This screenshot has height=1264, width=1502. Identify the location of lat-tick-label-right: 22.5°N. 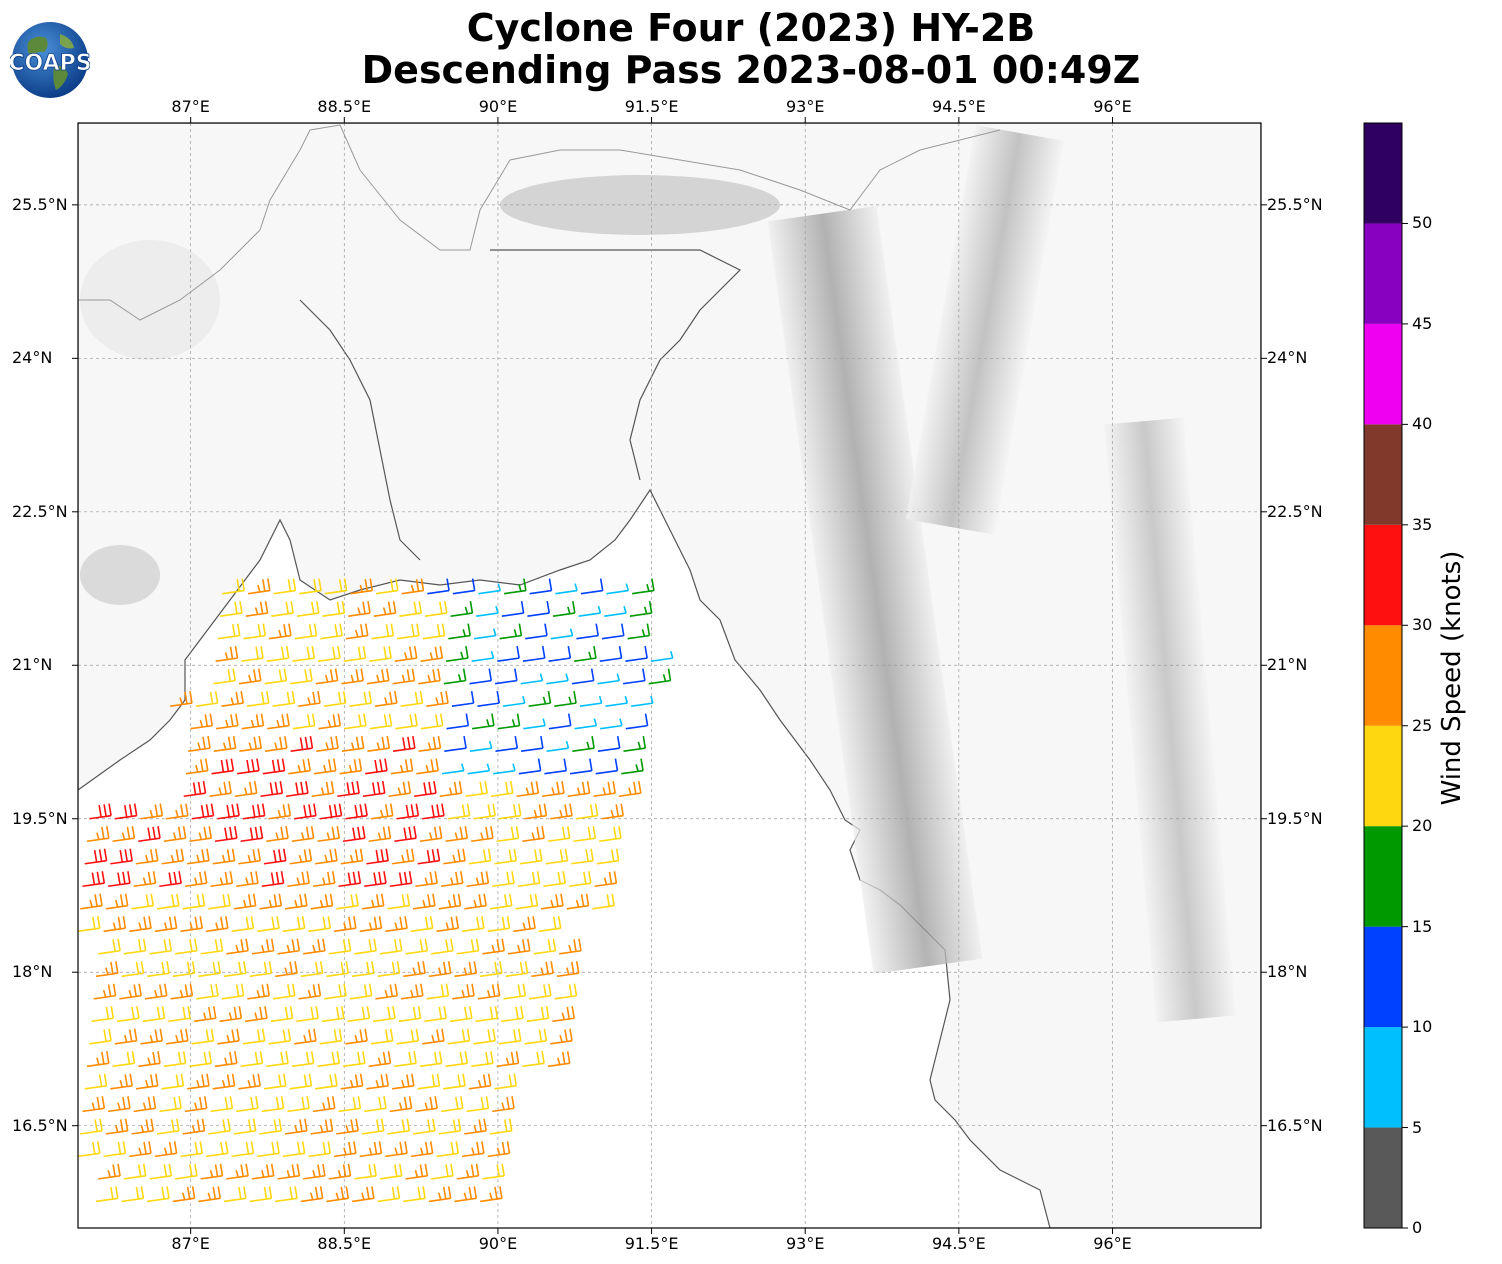
(1295, 511).